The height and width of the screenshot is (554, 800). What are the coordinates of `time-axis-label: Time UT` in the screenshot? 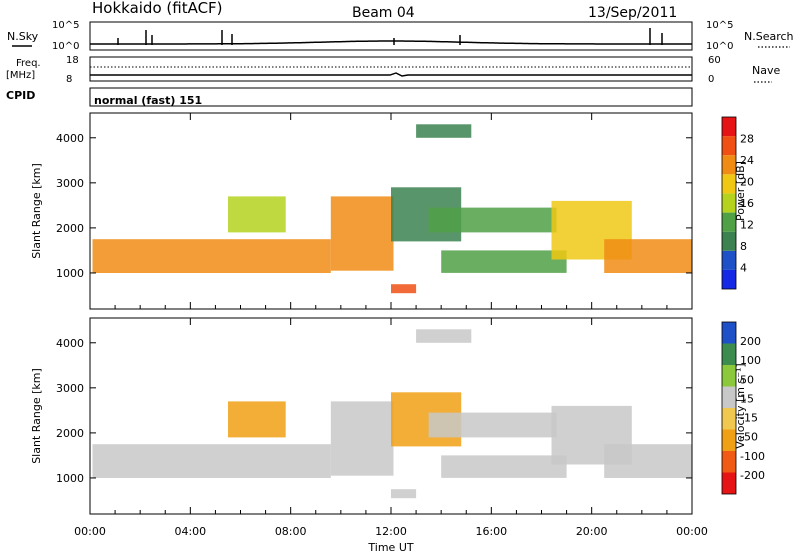 It's located at (390, 547).